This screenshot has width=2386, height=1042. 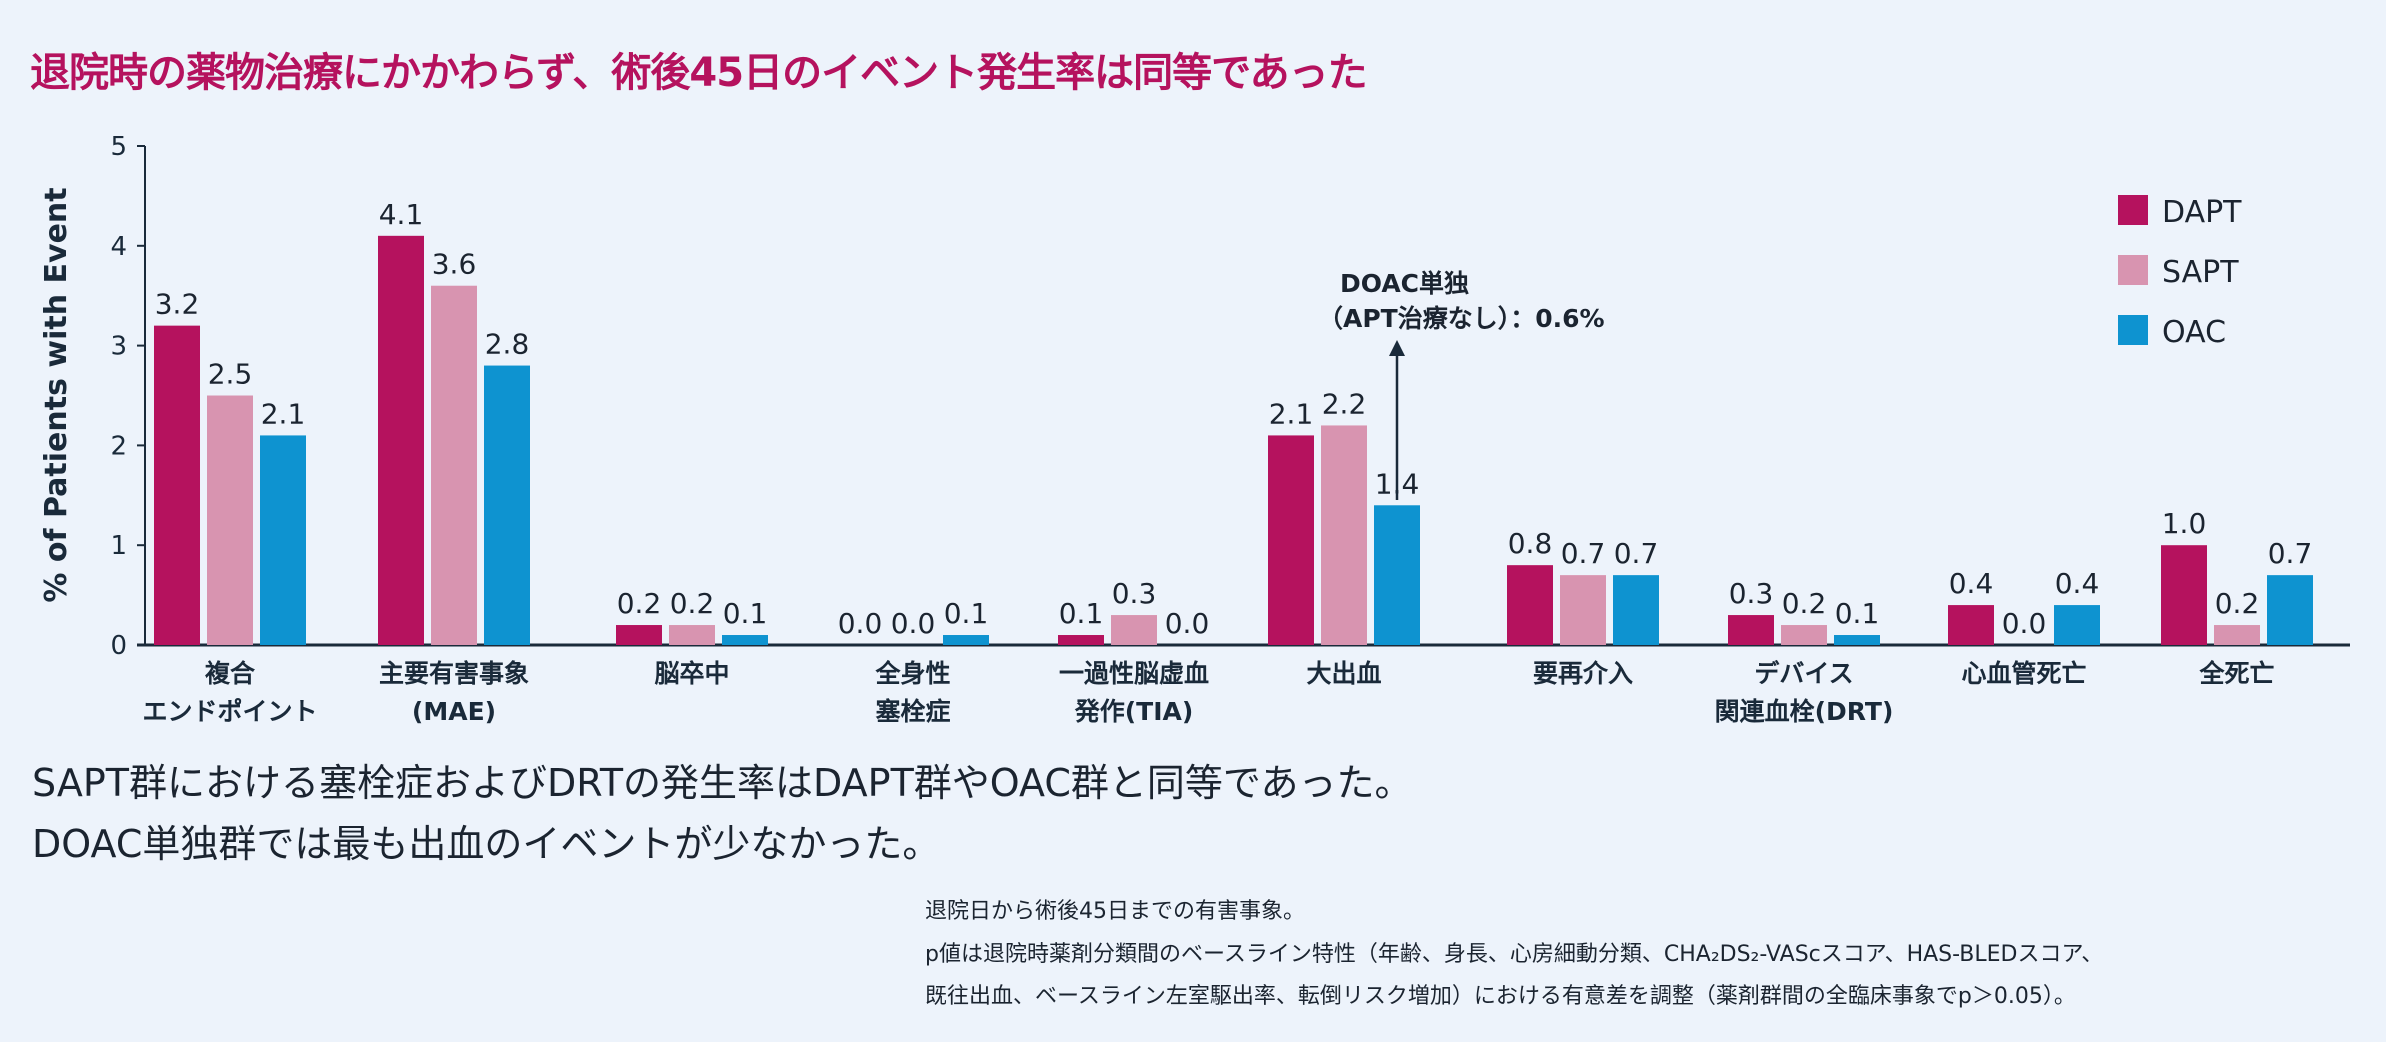 What do you see at coordinates (118, 546) in the screenshot?
I see `y-tick-label: 1` at bounding box center [118, 546].